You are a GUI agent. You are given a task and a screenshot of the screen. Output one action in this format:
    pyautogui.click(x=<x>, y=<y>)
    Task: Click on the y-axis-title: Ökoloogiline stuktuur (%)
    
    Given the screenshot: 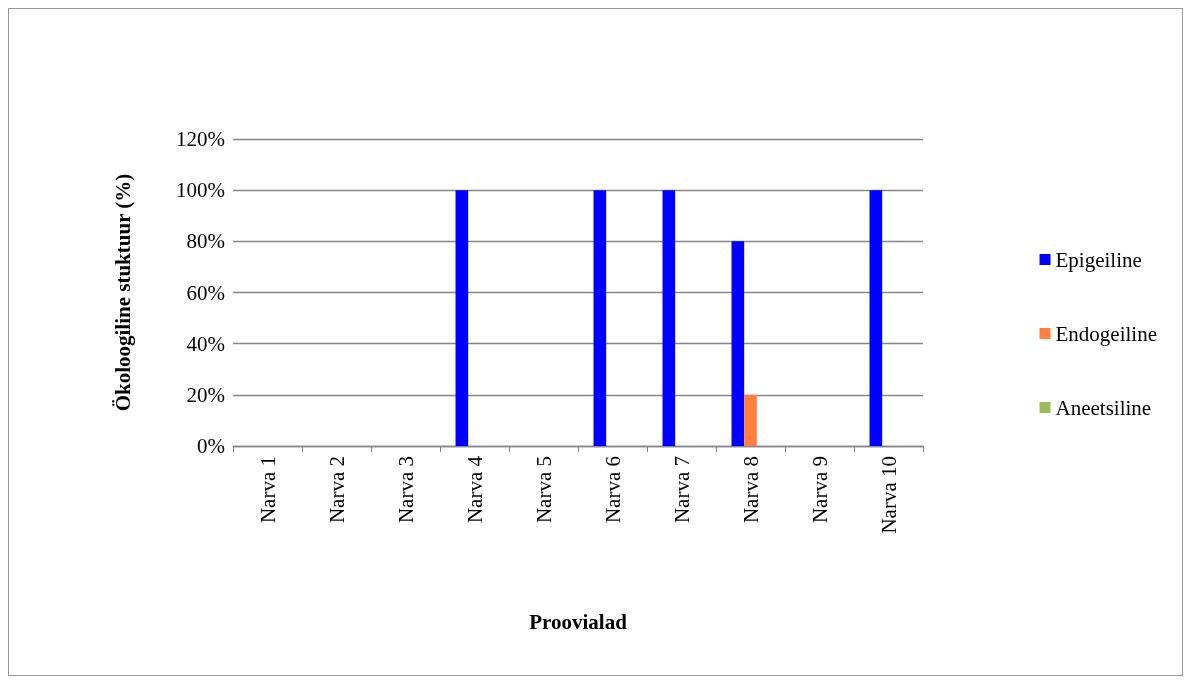 What is the action you would take?
    pyautogui.click(x=122, y=292)
    